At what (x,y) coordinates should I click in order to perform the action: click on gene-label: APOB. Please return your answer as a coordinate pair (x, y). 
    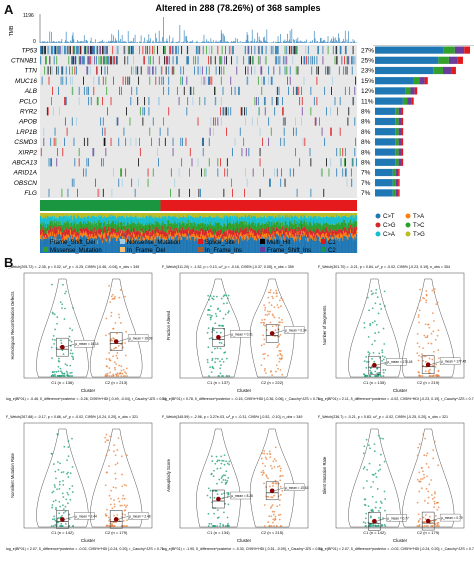
    Looking at the image, I should click on (28, 122).